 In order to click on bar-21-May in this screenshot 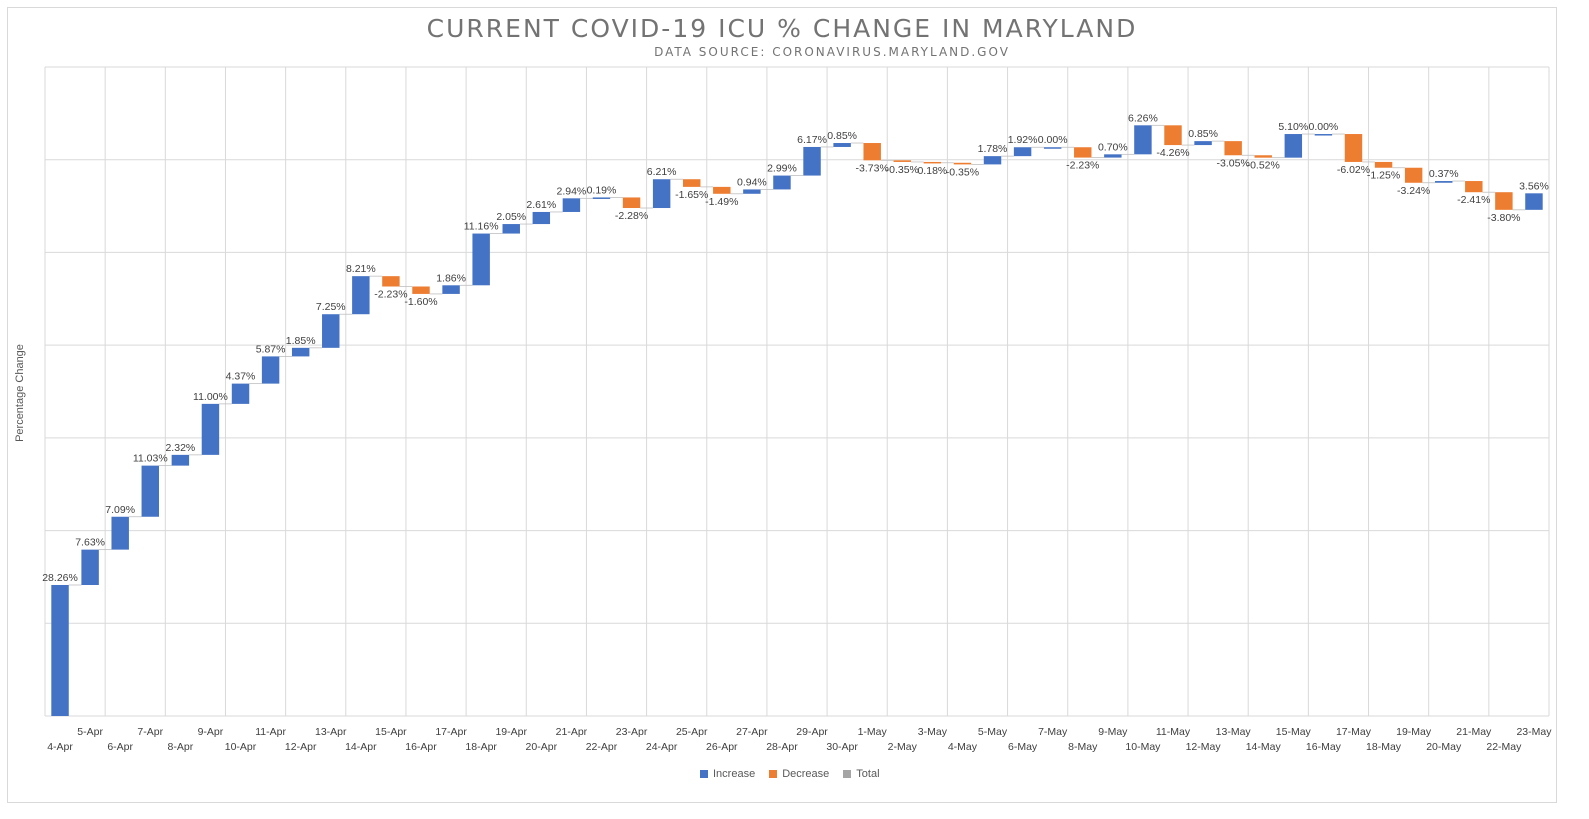, I will do `click(1474, 187)`.